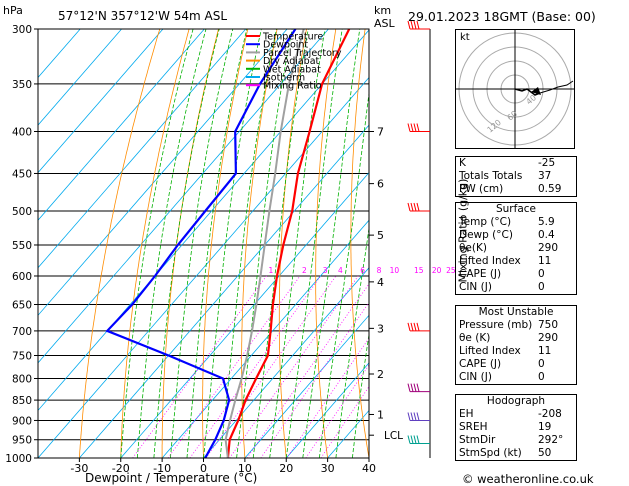 This screenshot has width=629, height=486. I want to click on km-tick-label: 4, so click(380, 282).